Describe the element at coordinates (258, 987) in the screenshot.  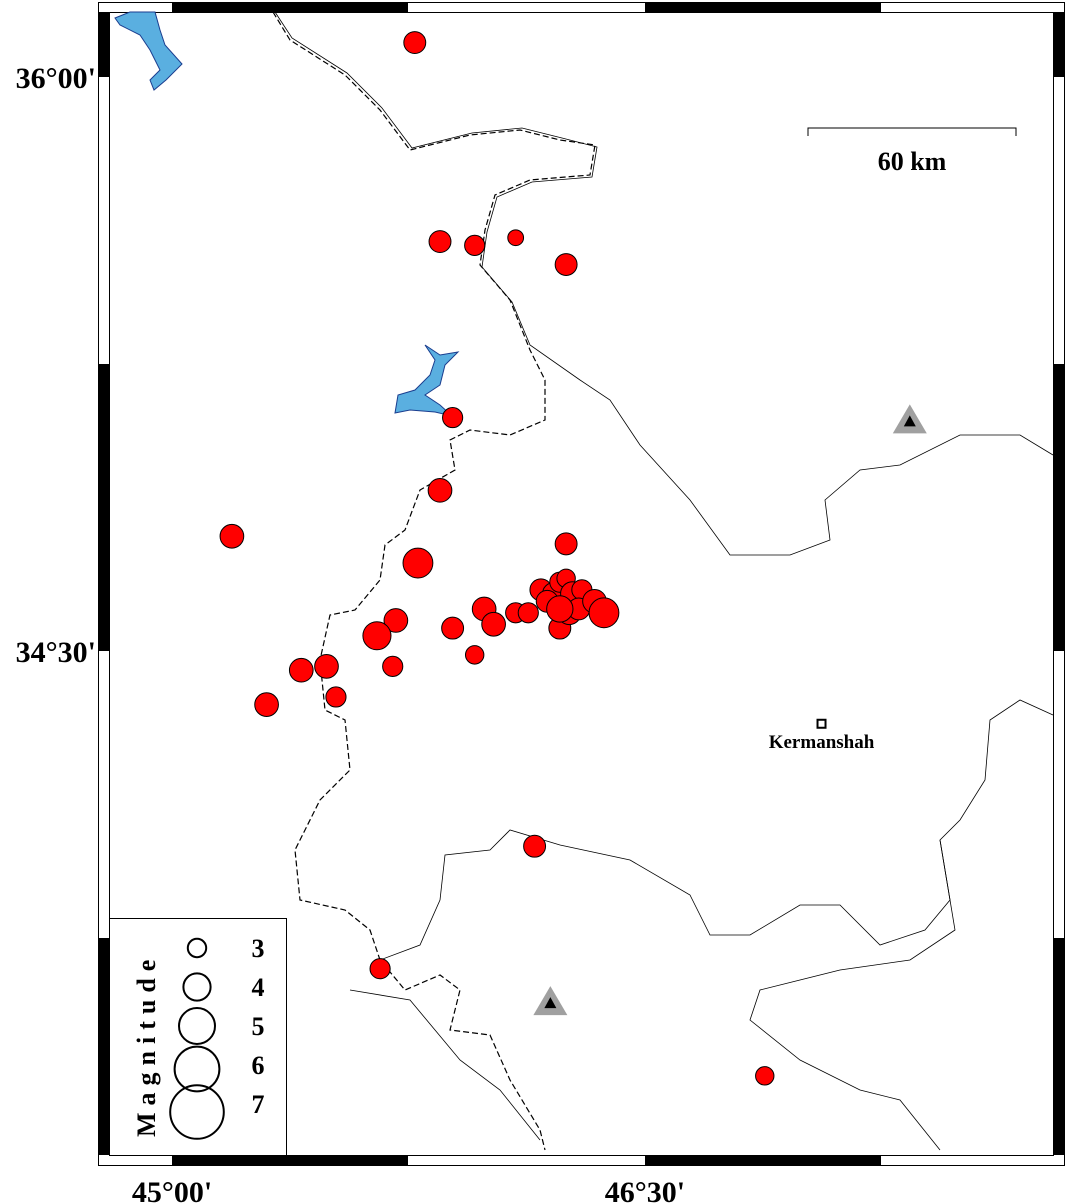
I see `legend-magnitude-label: 4` at that location.